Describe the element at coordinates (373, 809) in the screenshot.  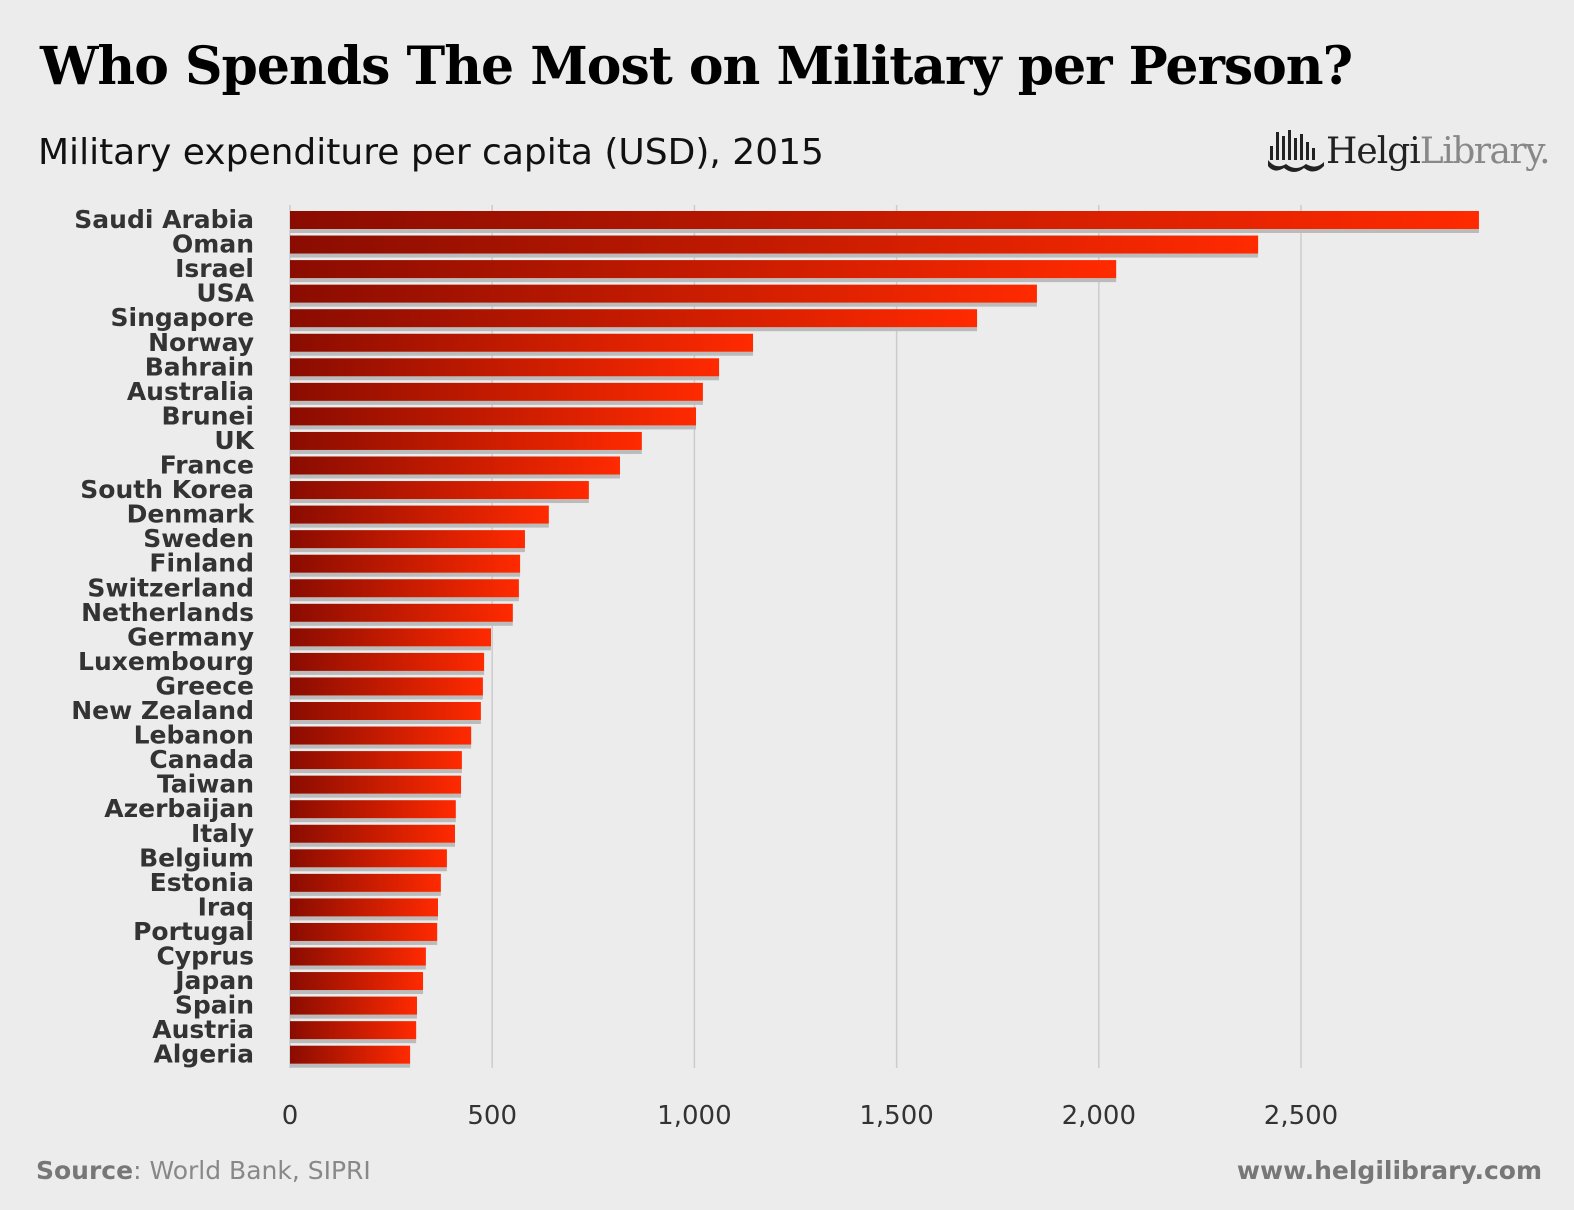
I see `bar-azerbaijan` at that location.